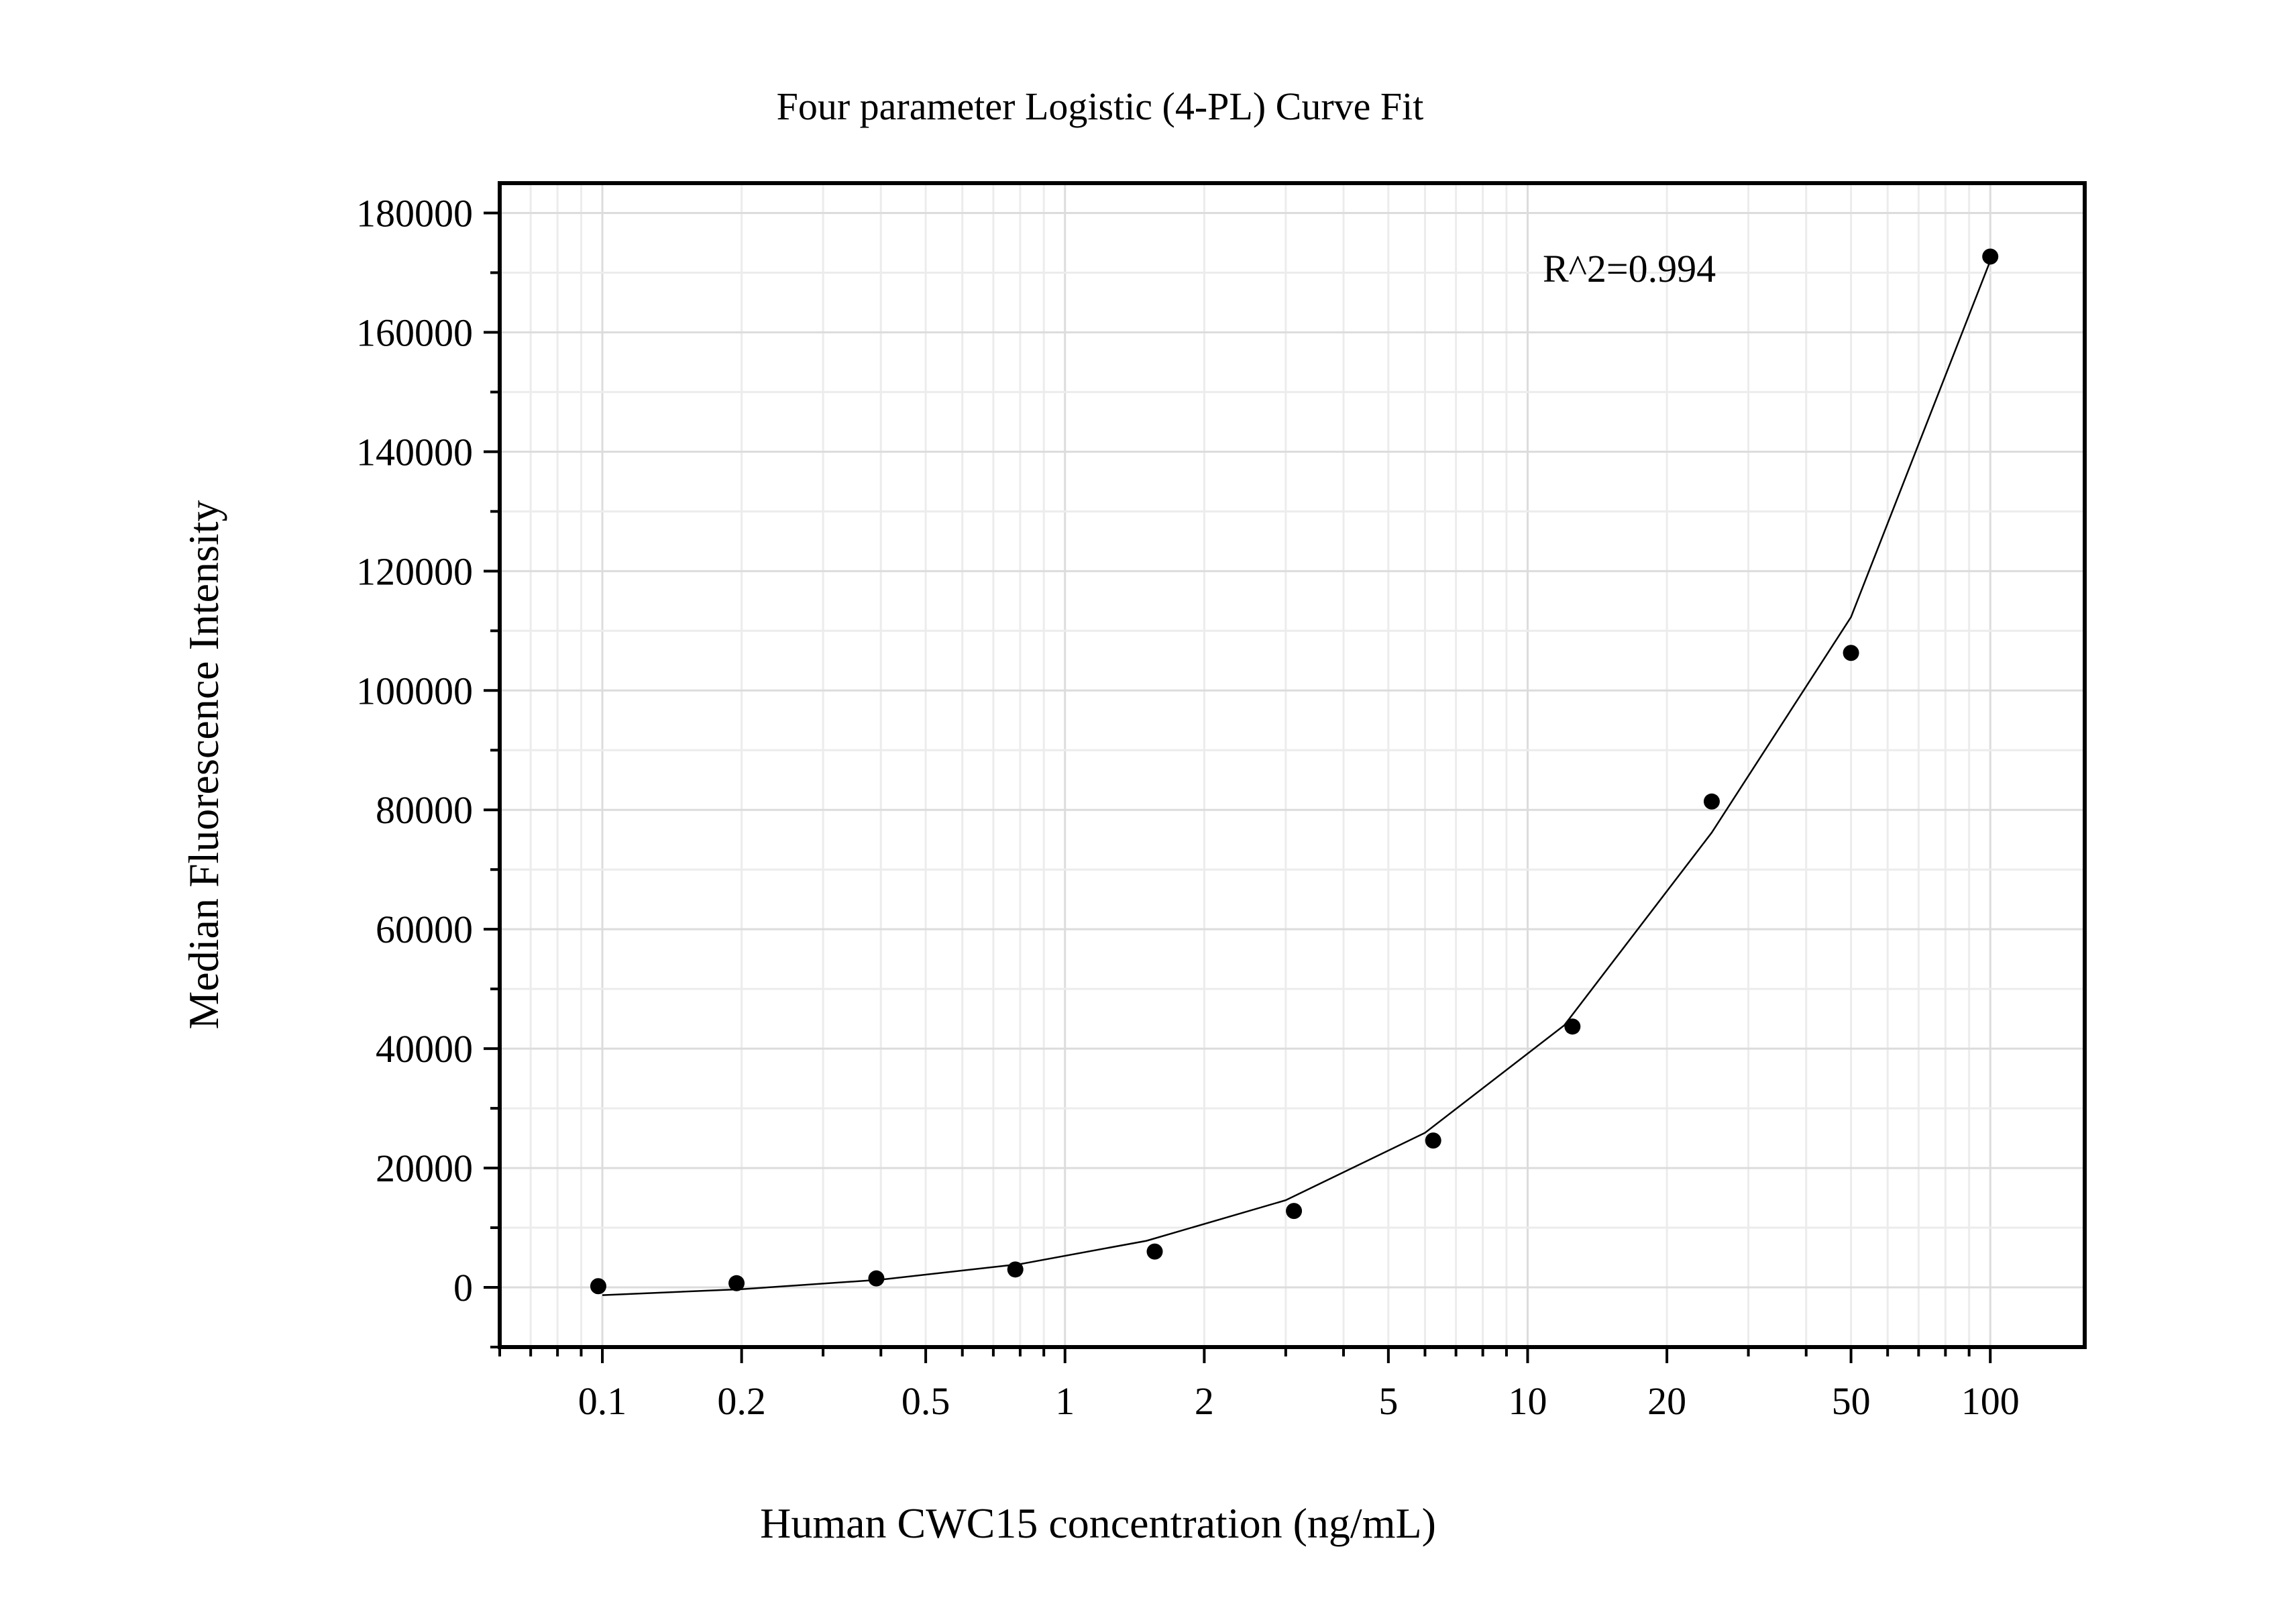 This screenshot has width=2296, height=1604. What do you see at coordinates (415, 213) in the screenshot?
I see `y-tick-label: 180000` at bounding box center [415, 213].